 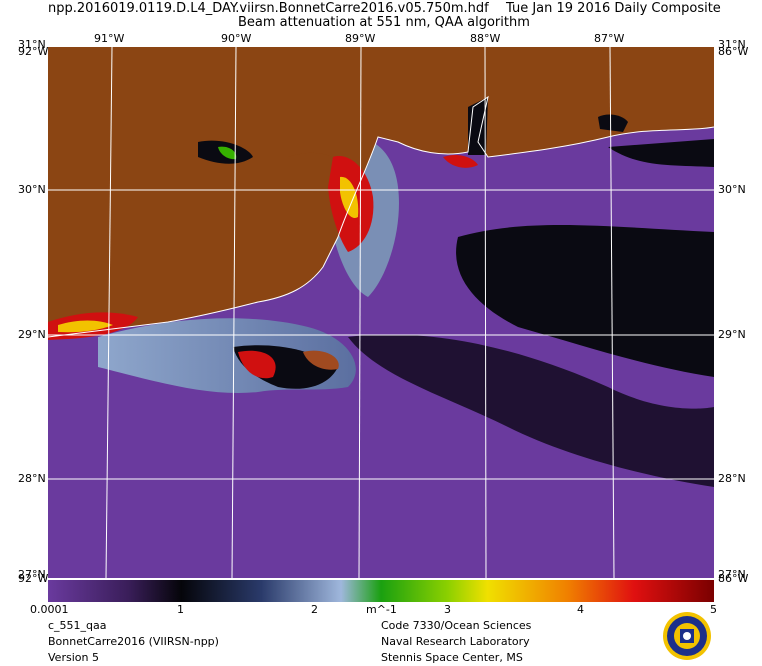 I want to click on org-name: Naval Research Laboratory, so click(x=455, y=641).